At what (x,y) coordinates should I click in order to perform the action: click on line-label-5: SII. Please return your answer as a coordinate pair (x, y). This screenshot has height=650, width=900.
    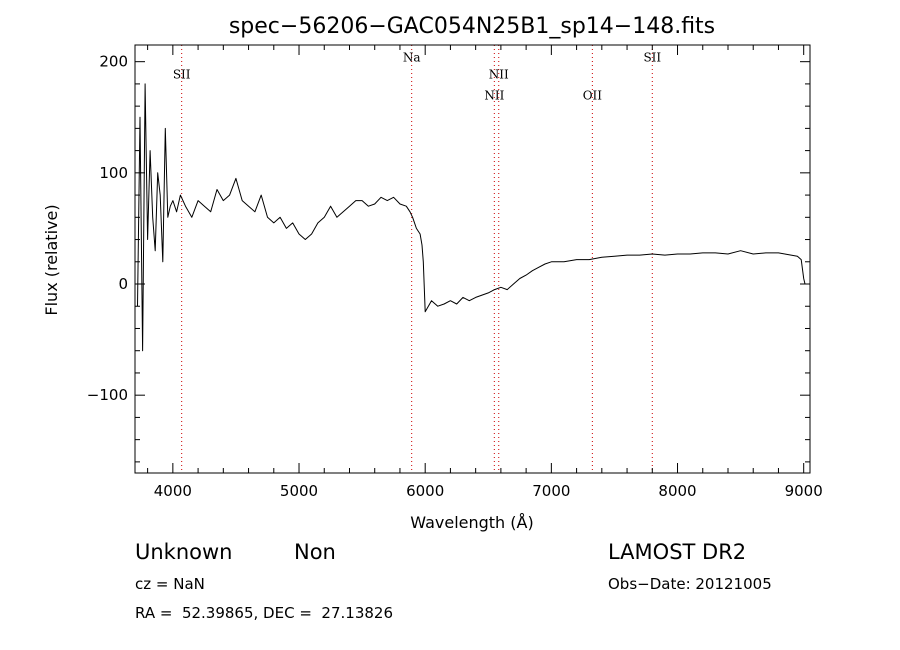
    Looking at the image, I should click on (652, 58).